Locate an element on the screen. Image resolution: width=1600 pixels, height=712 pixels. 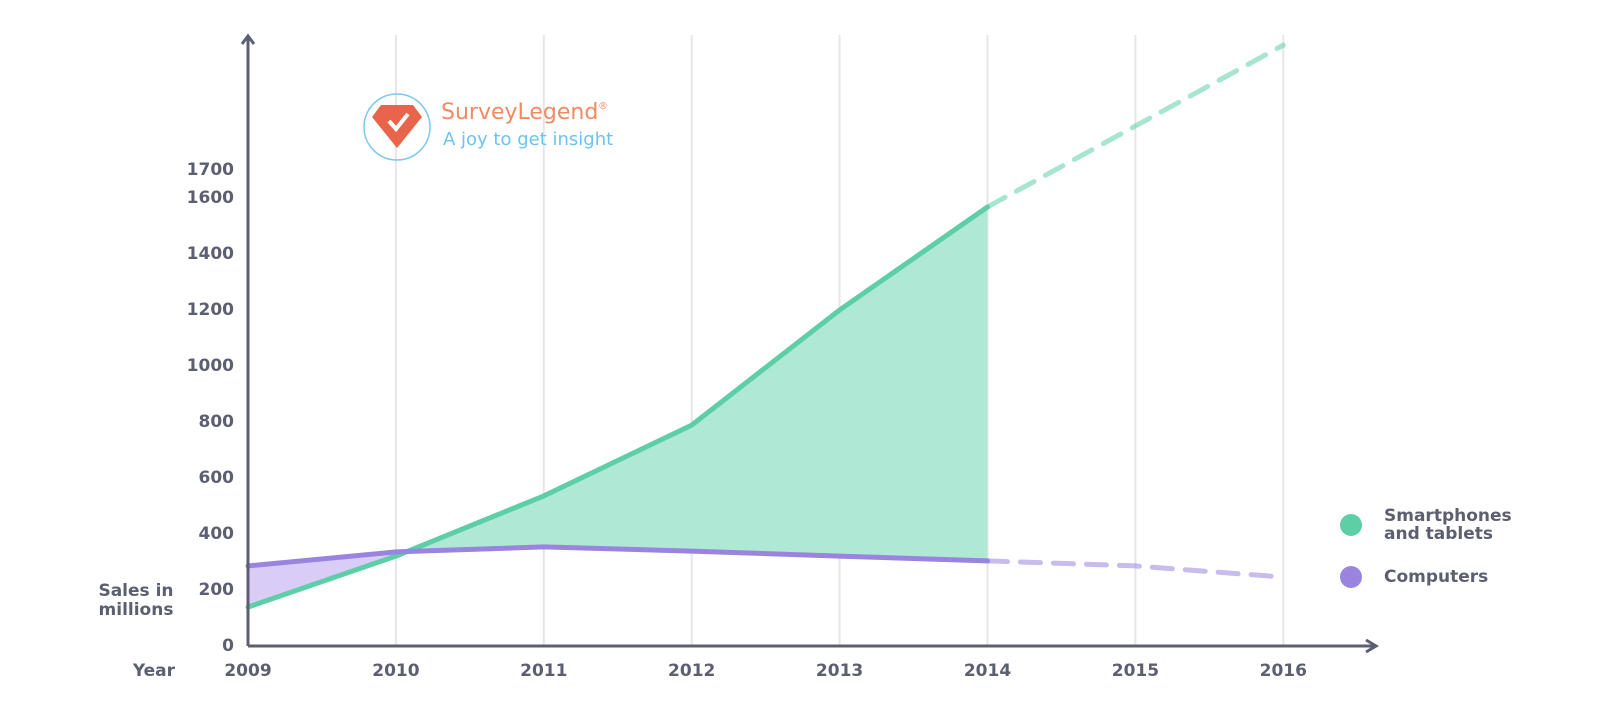
y-tick-label: 1000 is located at coordinates (210, 366).